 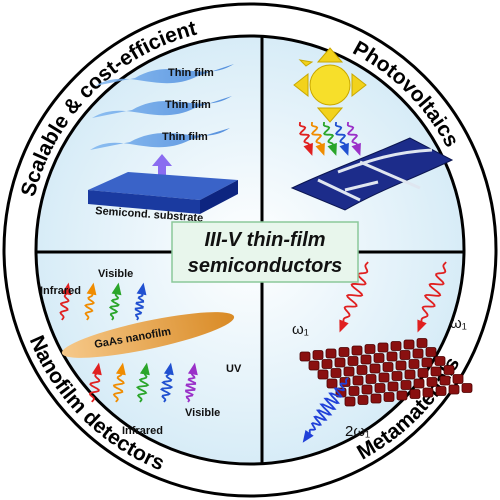 I want to click on arrow, so click(x=162, y=166).